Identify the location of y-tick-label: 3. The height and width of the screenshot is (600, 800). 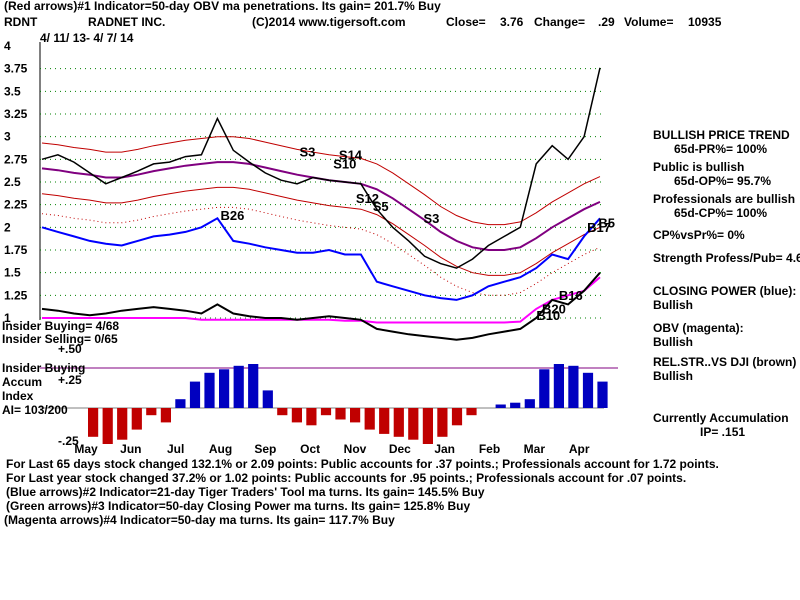
(7, 137).